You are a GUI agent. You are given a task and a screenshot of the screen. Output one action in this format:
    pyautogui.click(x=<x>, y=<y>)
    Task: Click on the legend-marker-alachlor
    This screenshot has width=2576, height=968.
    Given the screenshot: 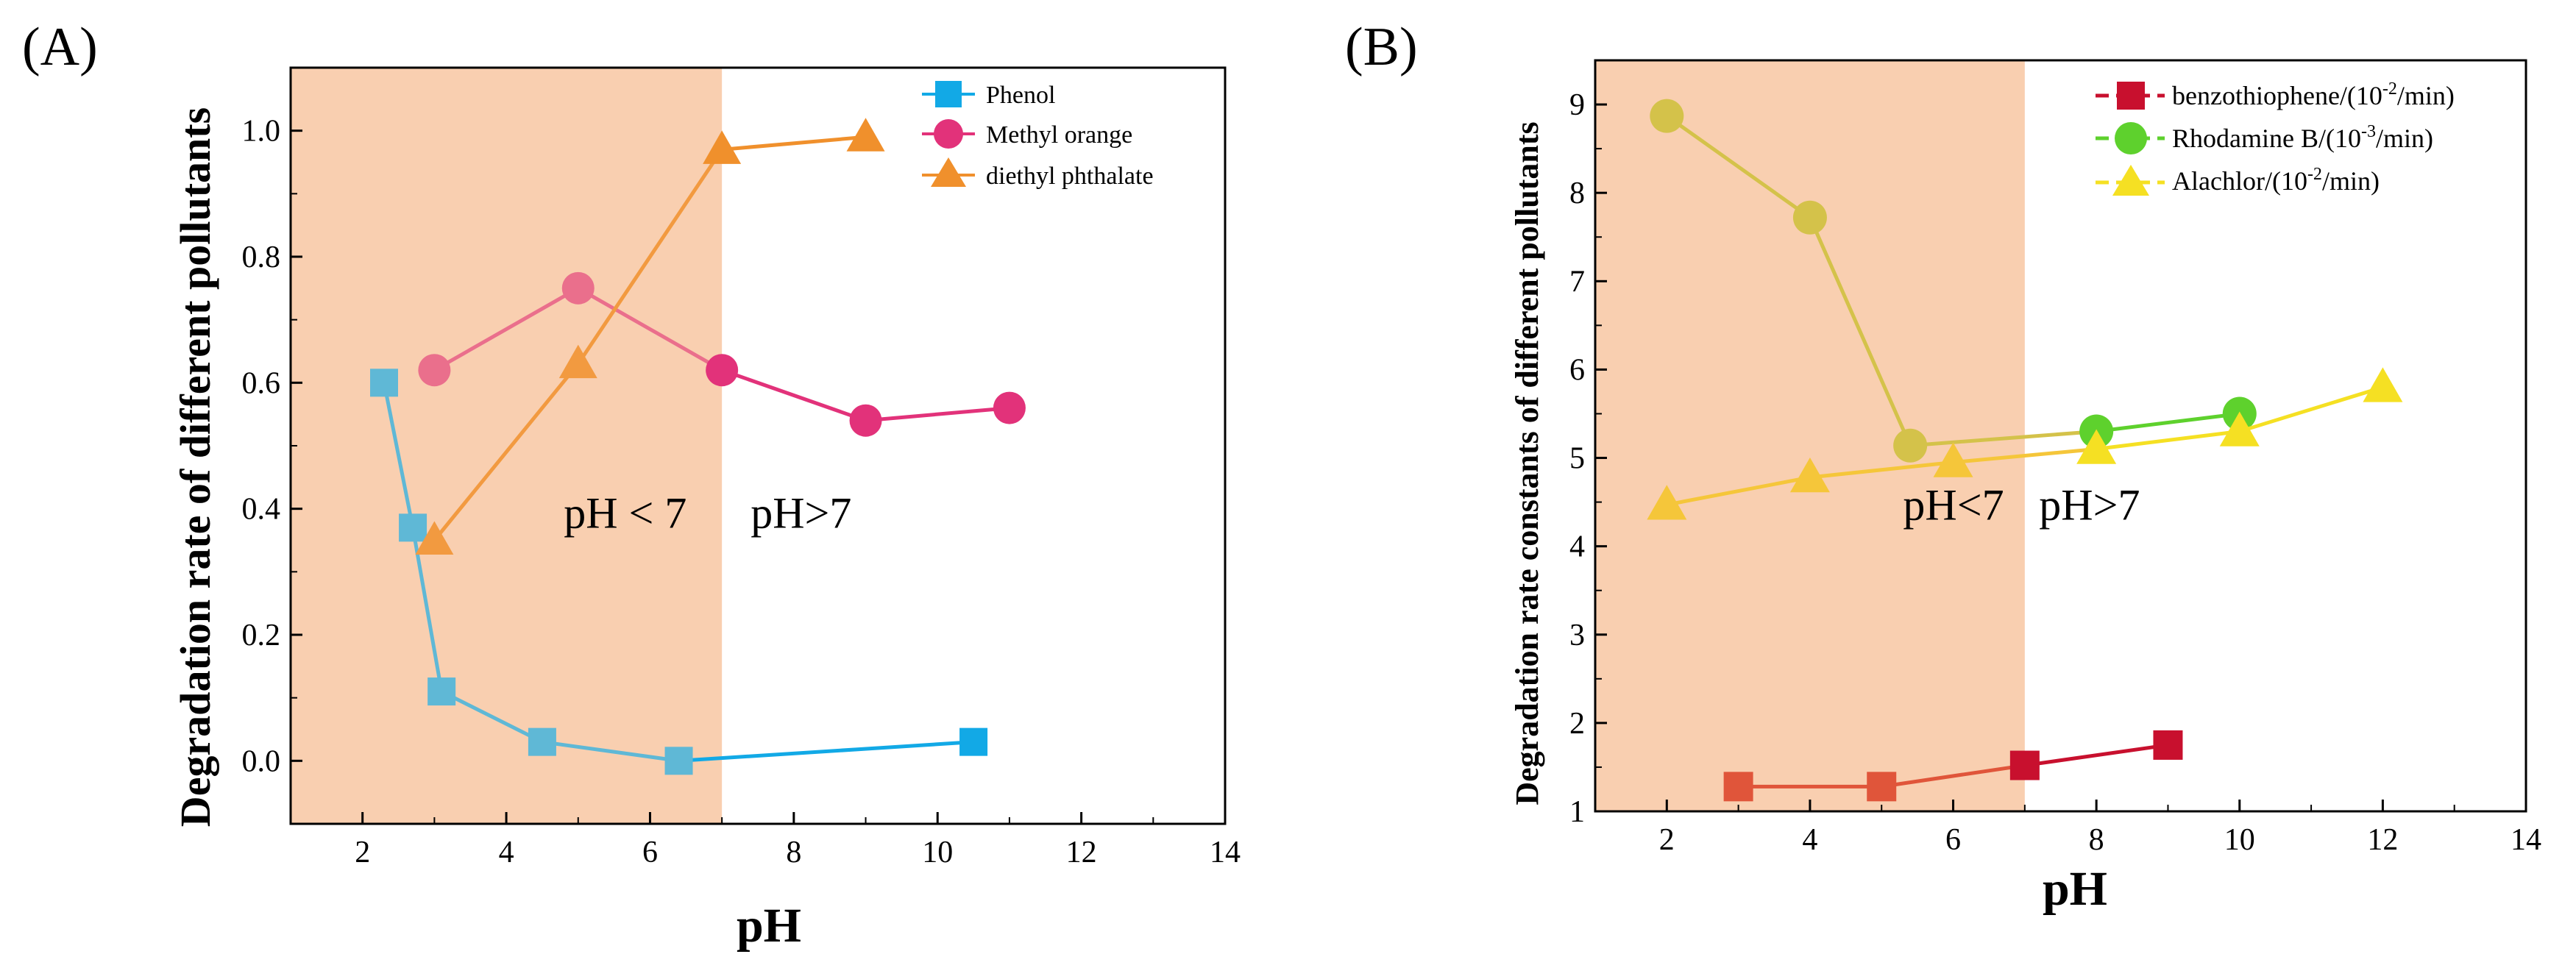 What is the action you would take?
    pyautogui.click(x=2130, y=181)
    